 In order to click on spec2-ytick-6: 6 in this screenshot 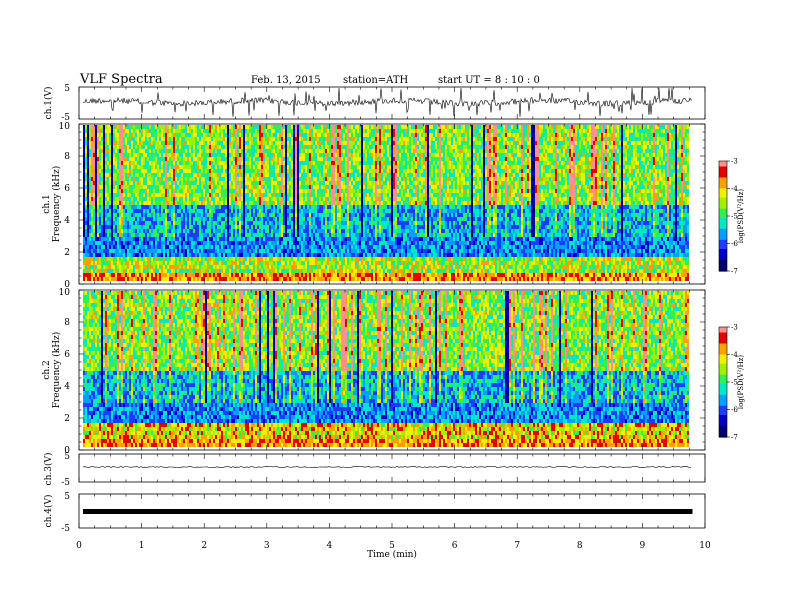, I will do `click(67, 355)`.